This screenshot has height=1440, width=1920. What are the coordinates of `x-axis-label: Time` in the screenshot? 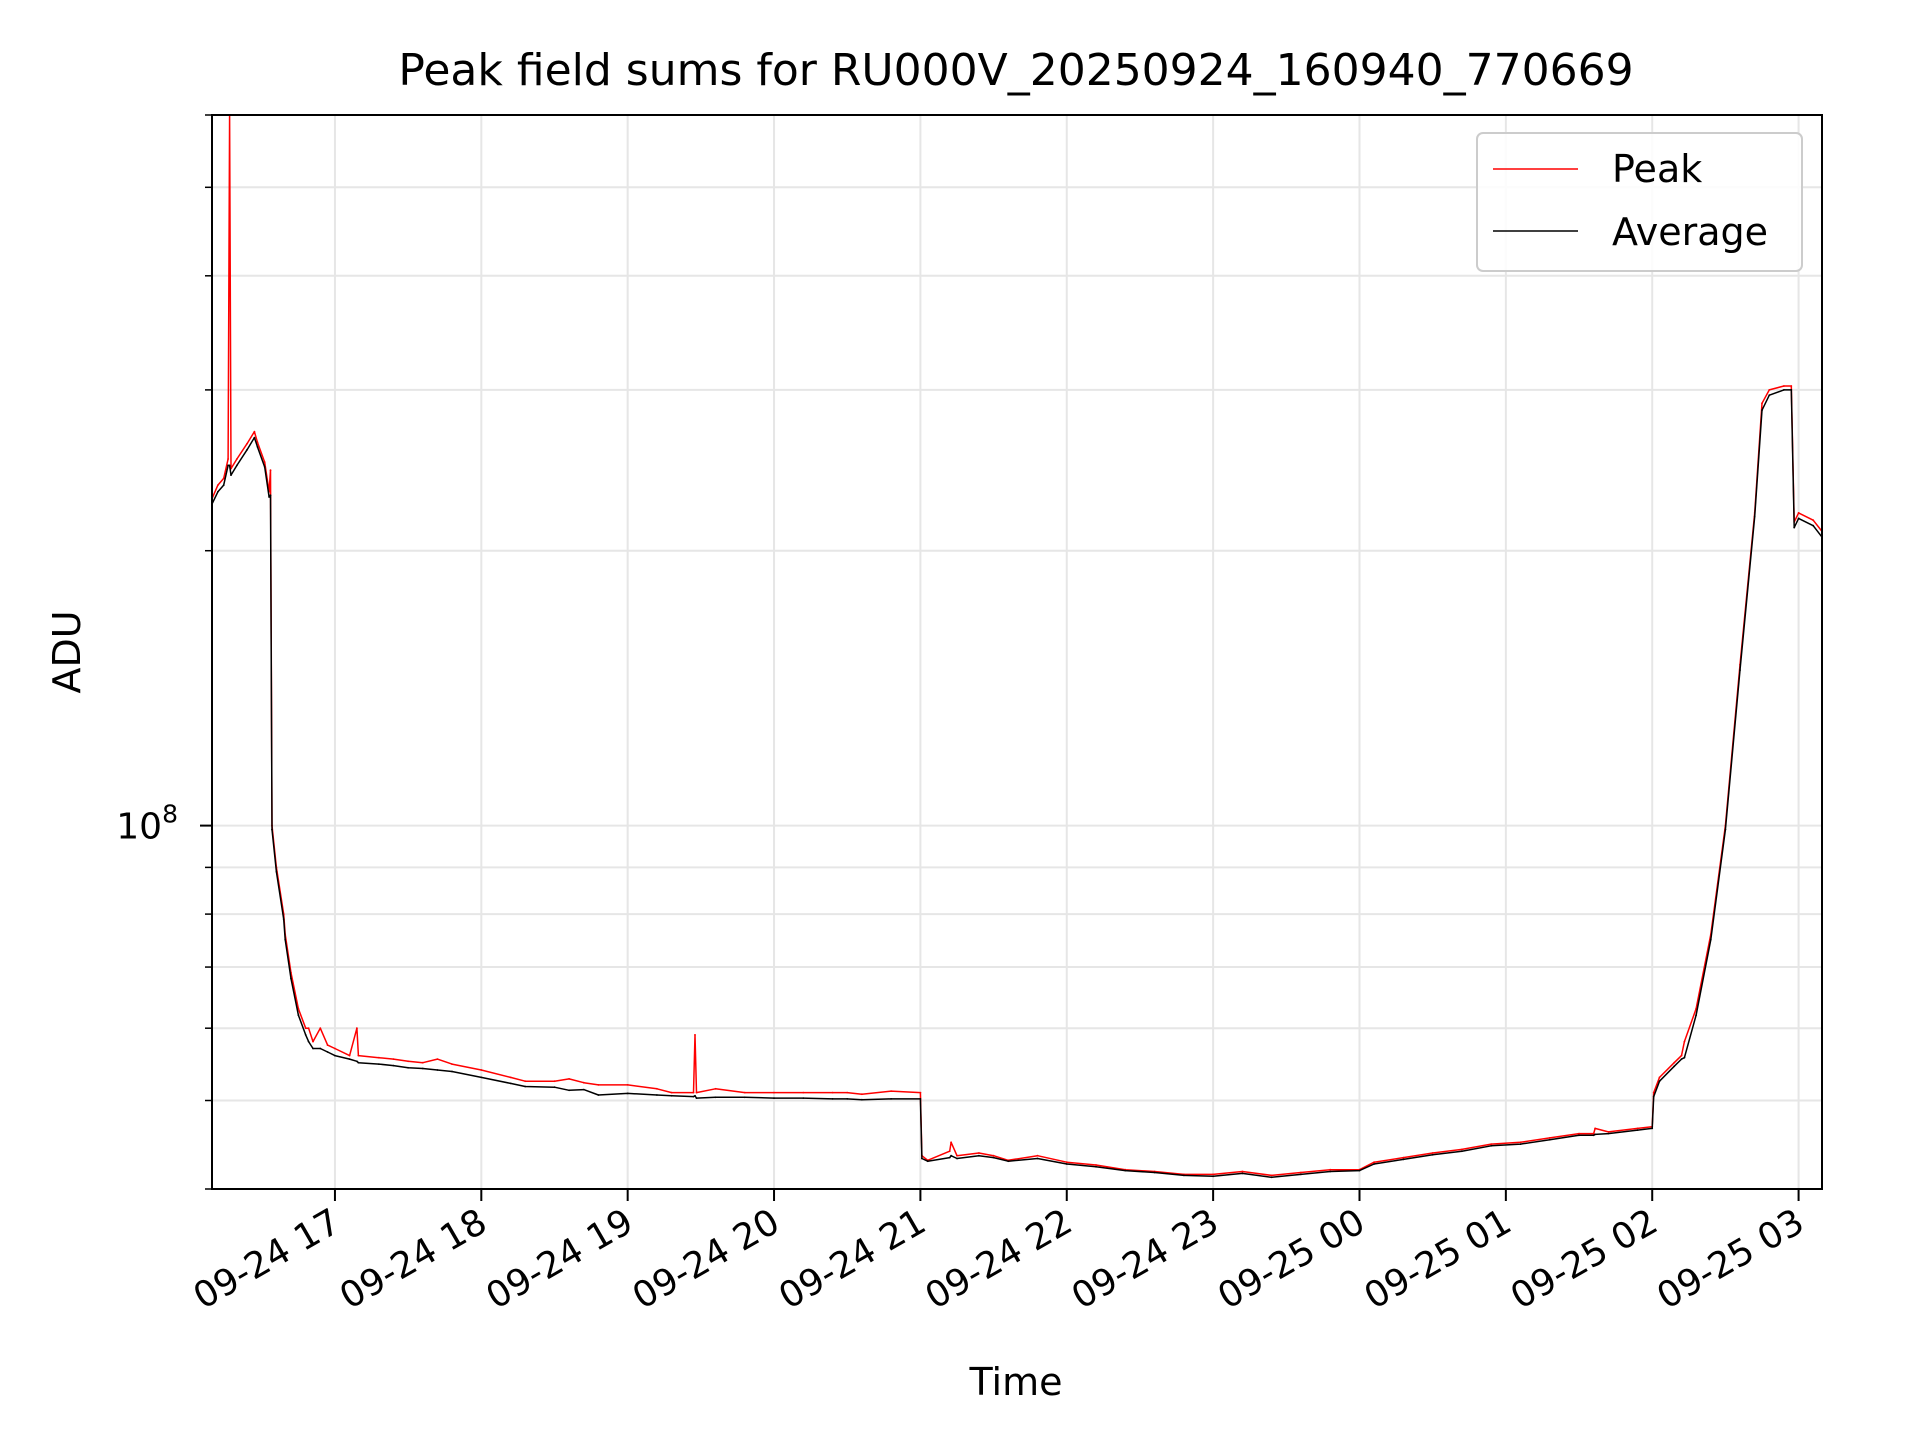 It's located at (1016, 1382).